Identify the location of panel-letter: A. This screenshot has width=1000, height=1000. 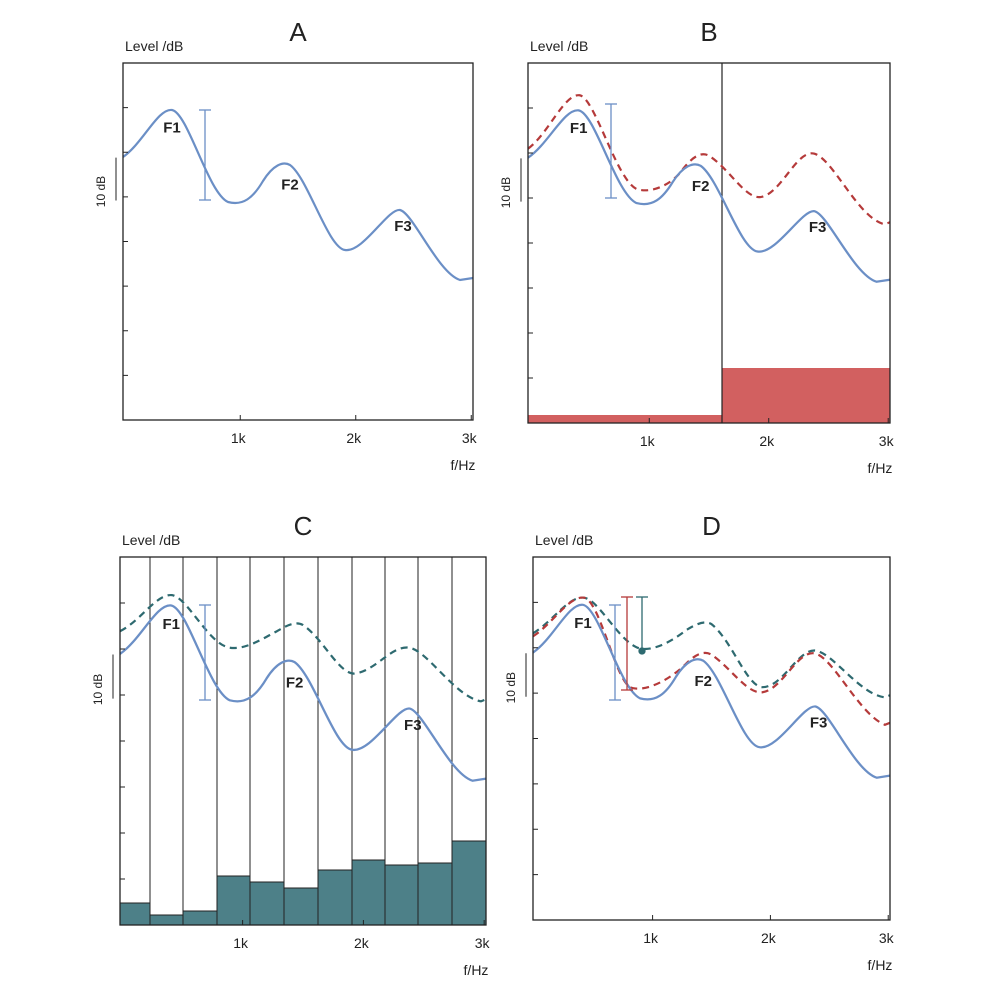
(298, 32).